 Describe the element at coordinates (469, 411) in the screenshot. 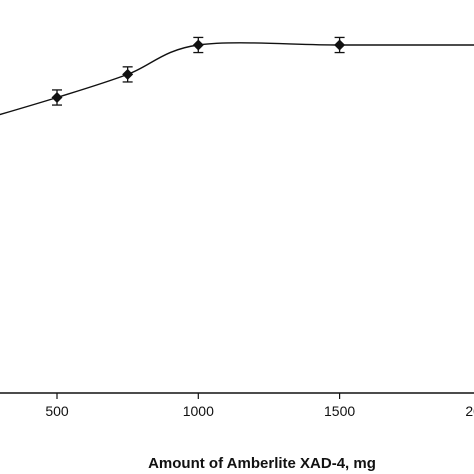

I see `x-tick-label: 2000` at that location.